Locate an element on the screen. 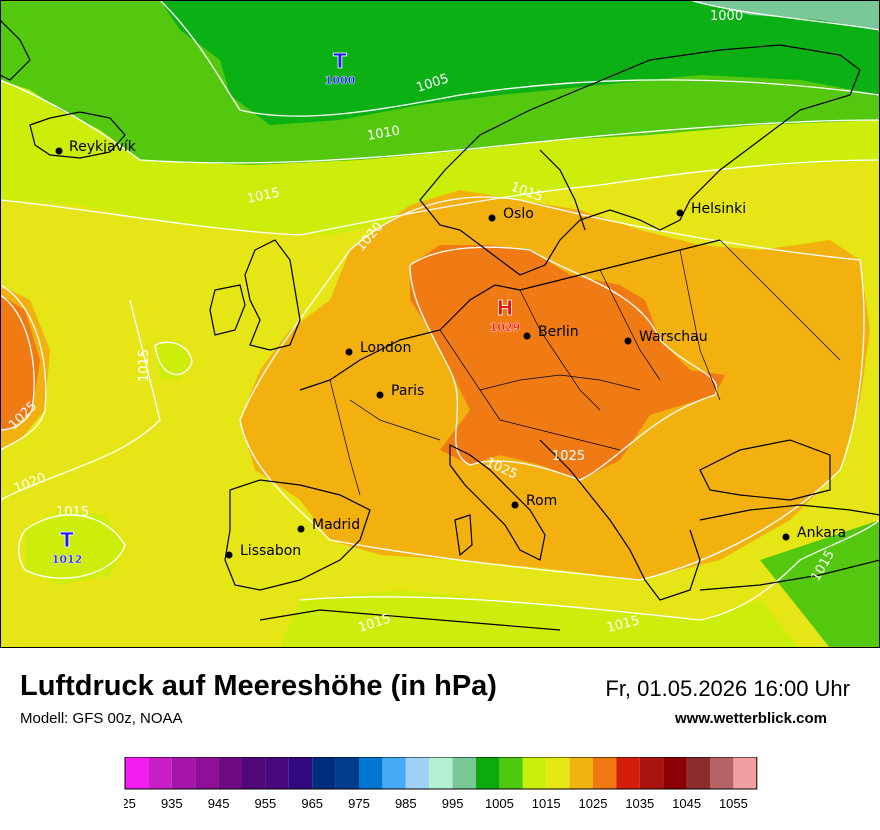  city-madrid: Madrid is located at coordinates (328, 525).